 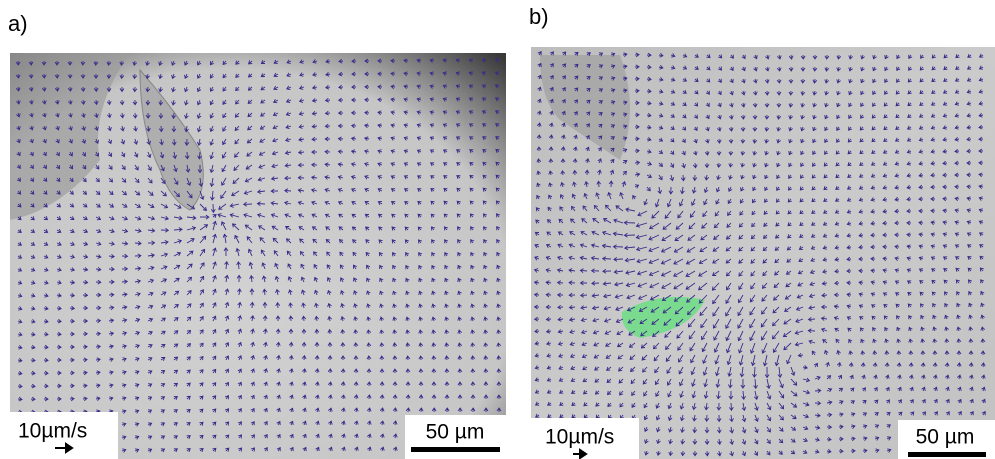 I want to click on legend-box, so click(x=64, y=435).